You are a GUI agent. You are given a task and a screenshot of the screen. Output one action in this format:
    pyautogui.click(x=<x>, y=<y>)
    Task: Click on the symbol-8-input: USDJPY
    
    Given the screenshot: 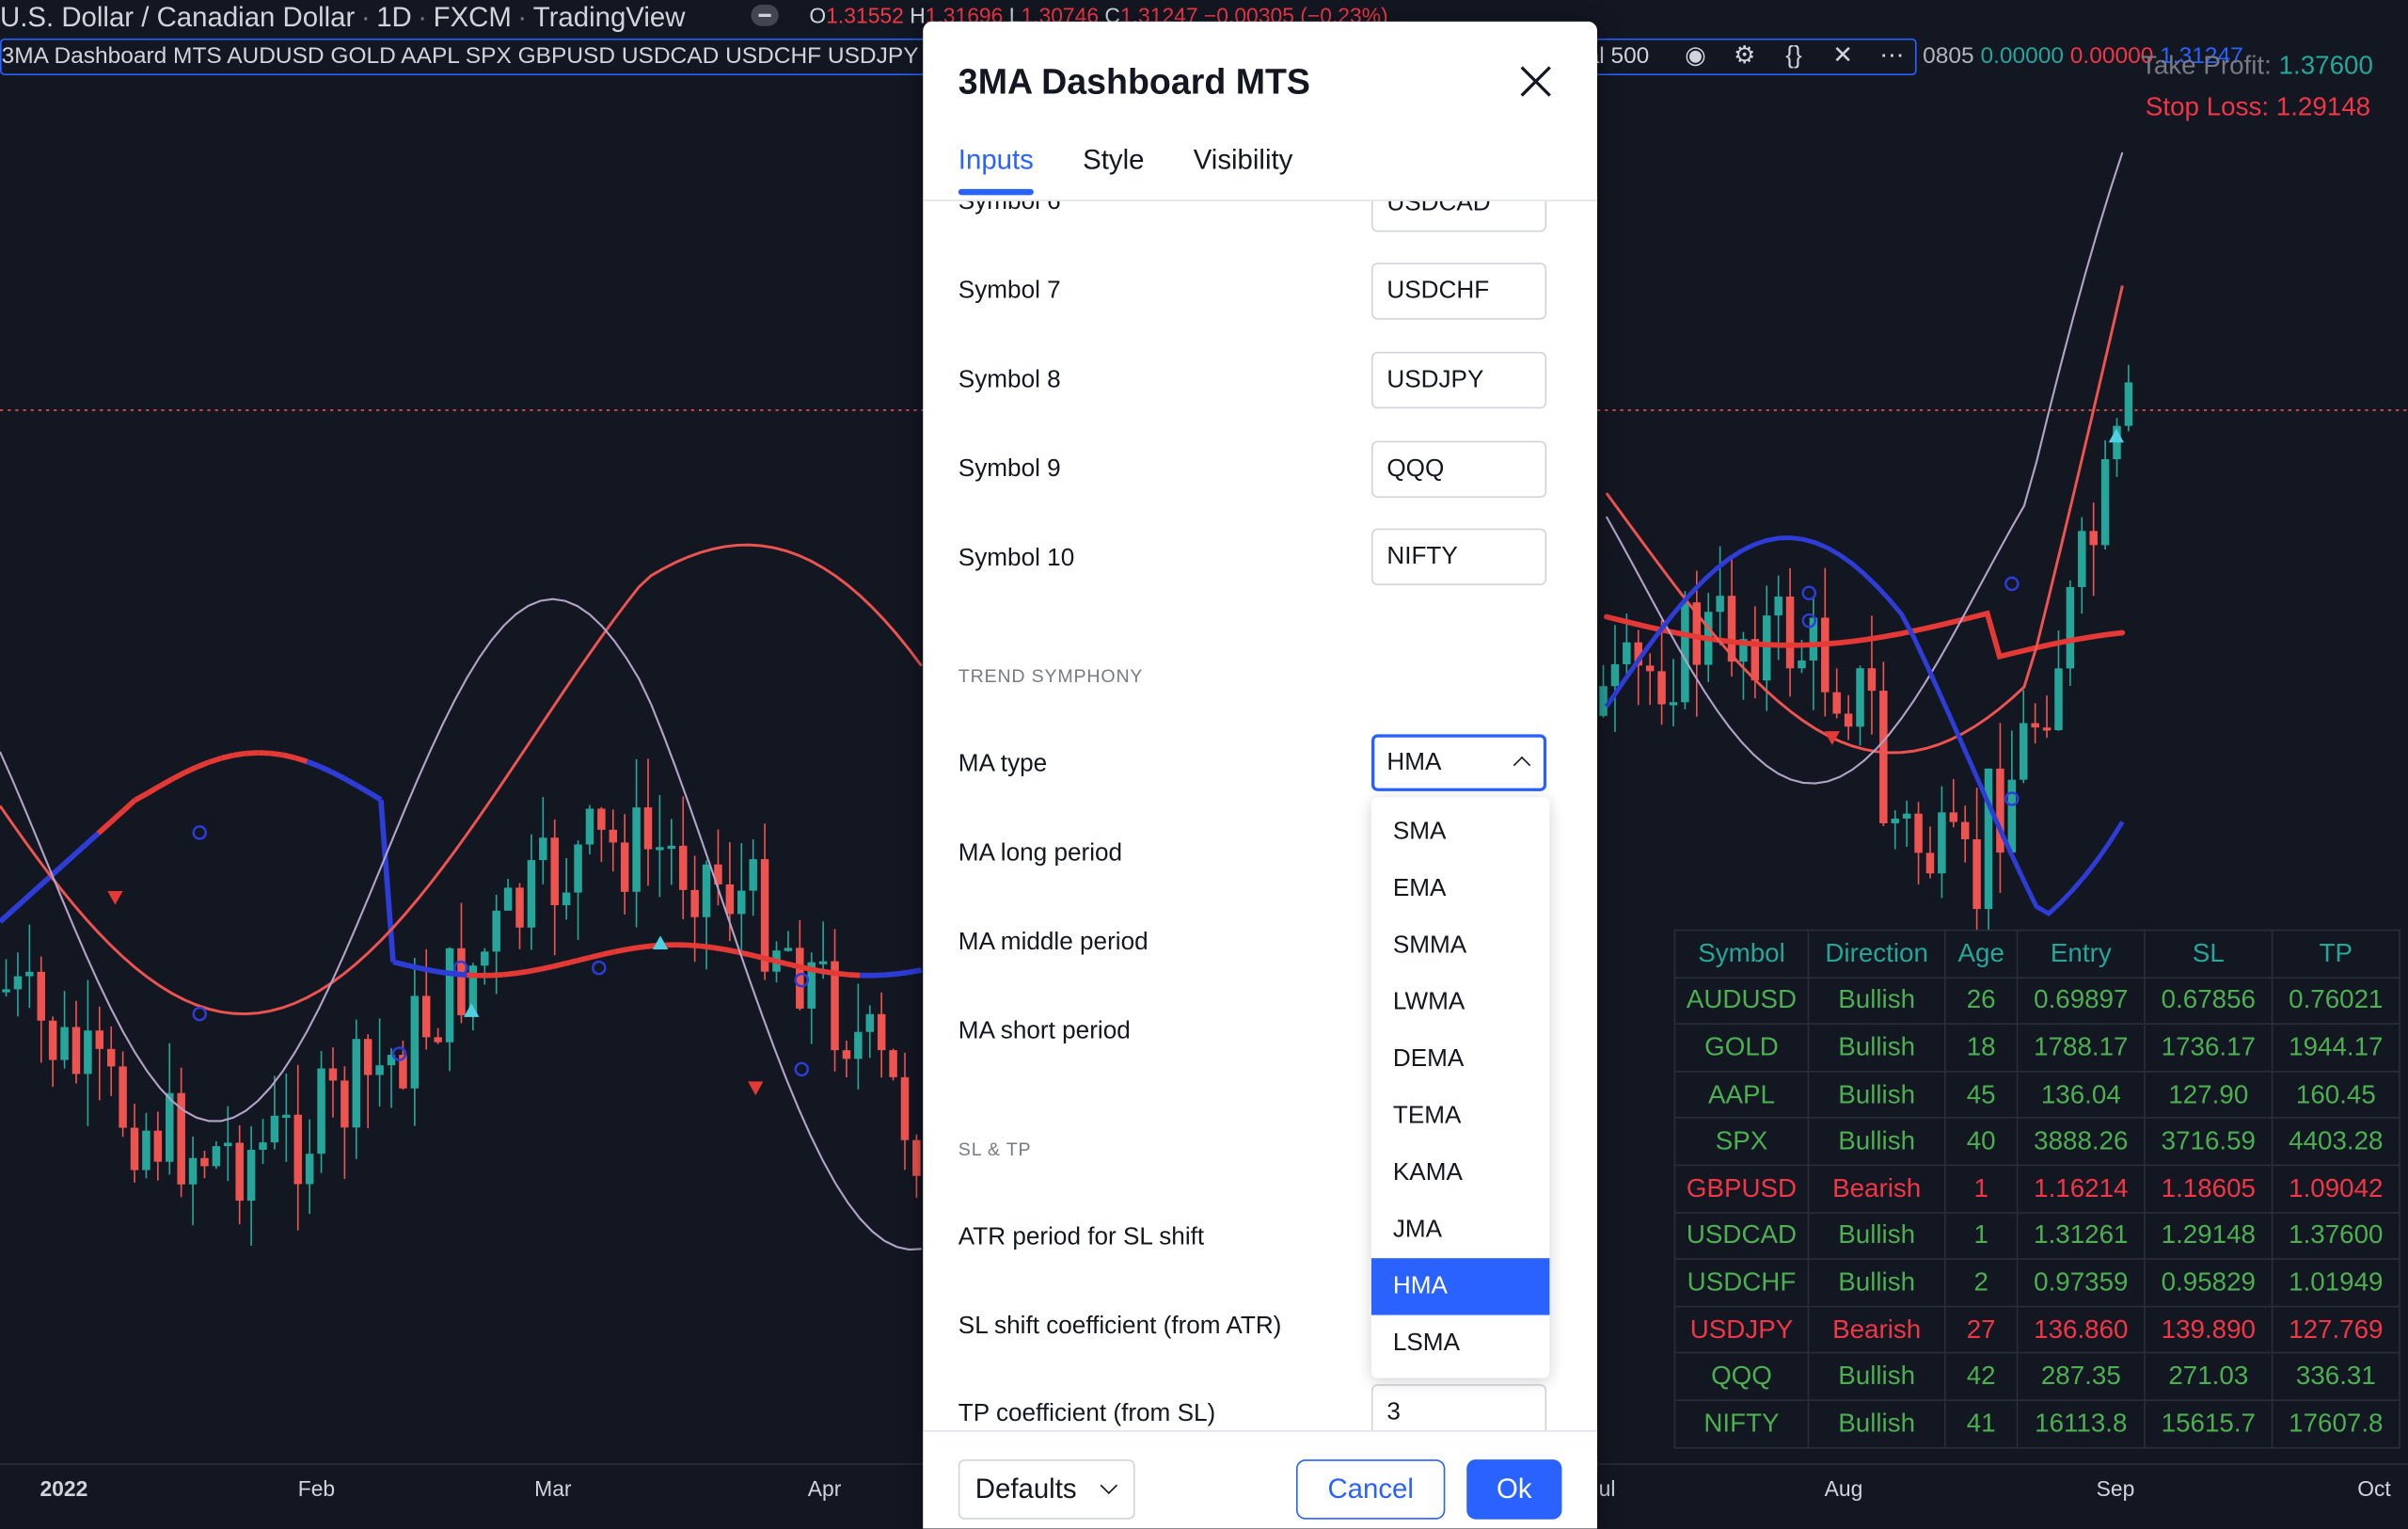 What is the action you would take?
    pyautogui.click(x=1459, y=380)
    